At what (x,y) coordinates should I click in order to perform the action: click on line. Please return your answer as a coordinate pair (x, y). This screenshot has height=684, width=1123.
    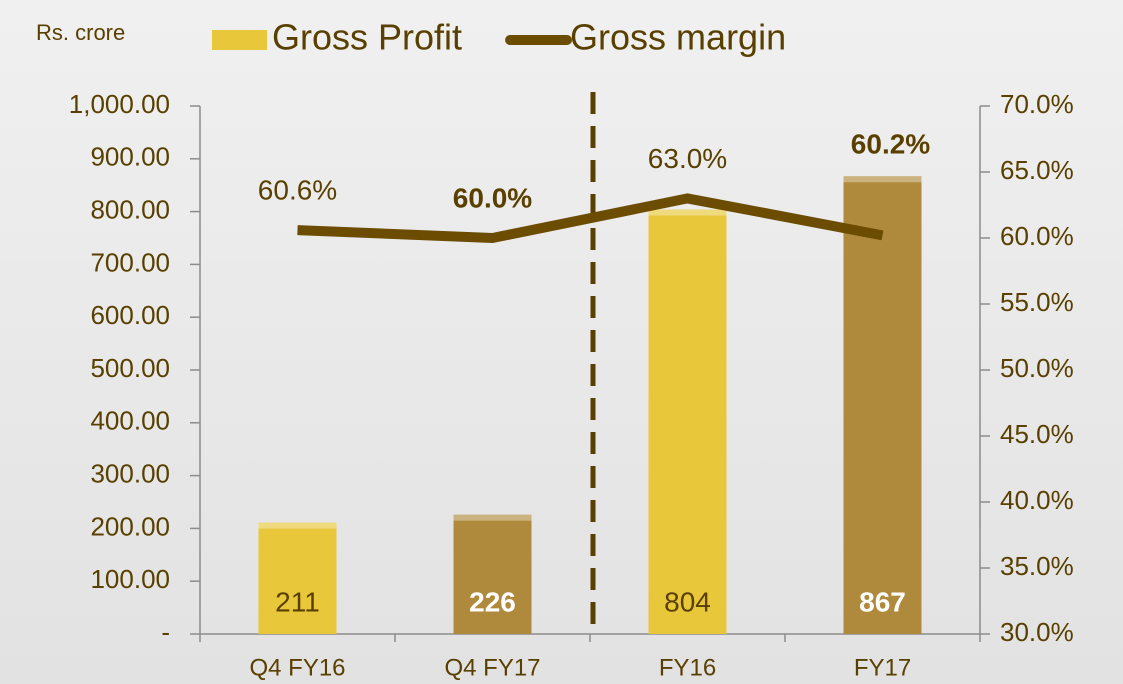
    Looking at the image, I should click on (590, 218).